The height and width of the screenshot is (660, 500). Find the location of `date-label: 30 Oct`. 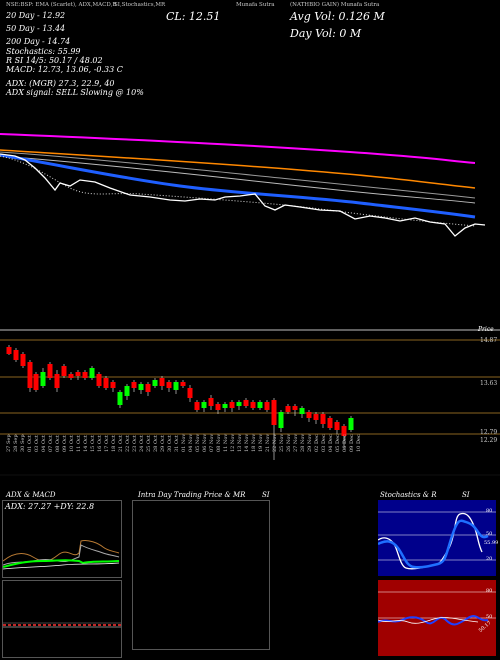

date-label: 30 Oct is located at coordinates (170, 443).